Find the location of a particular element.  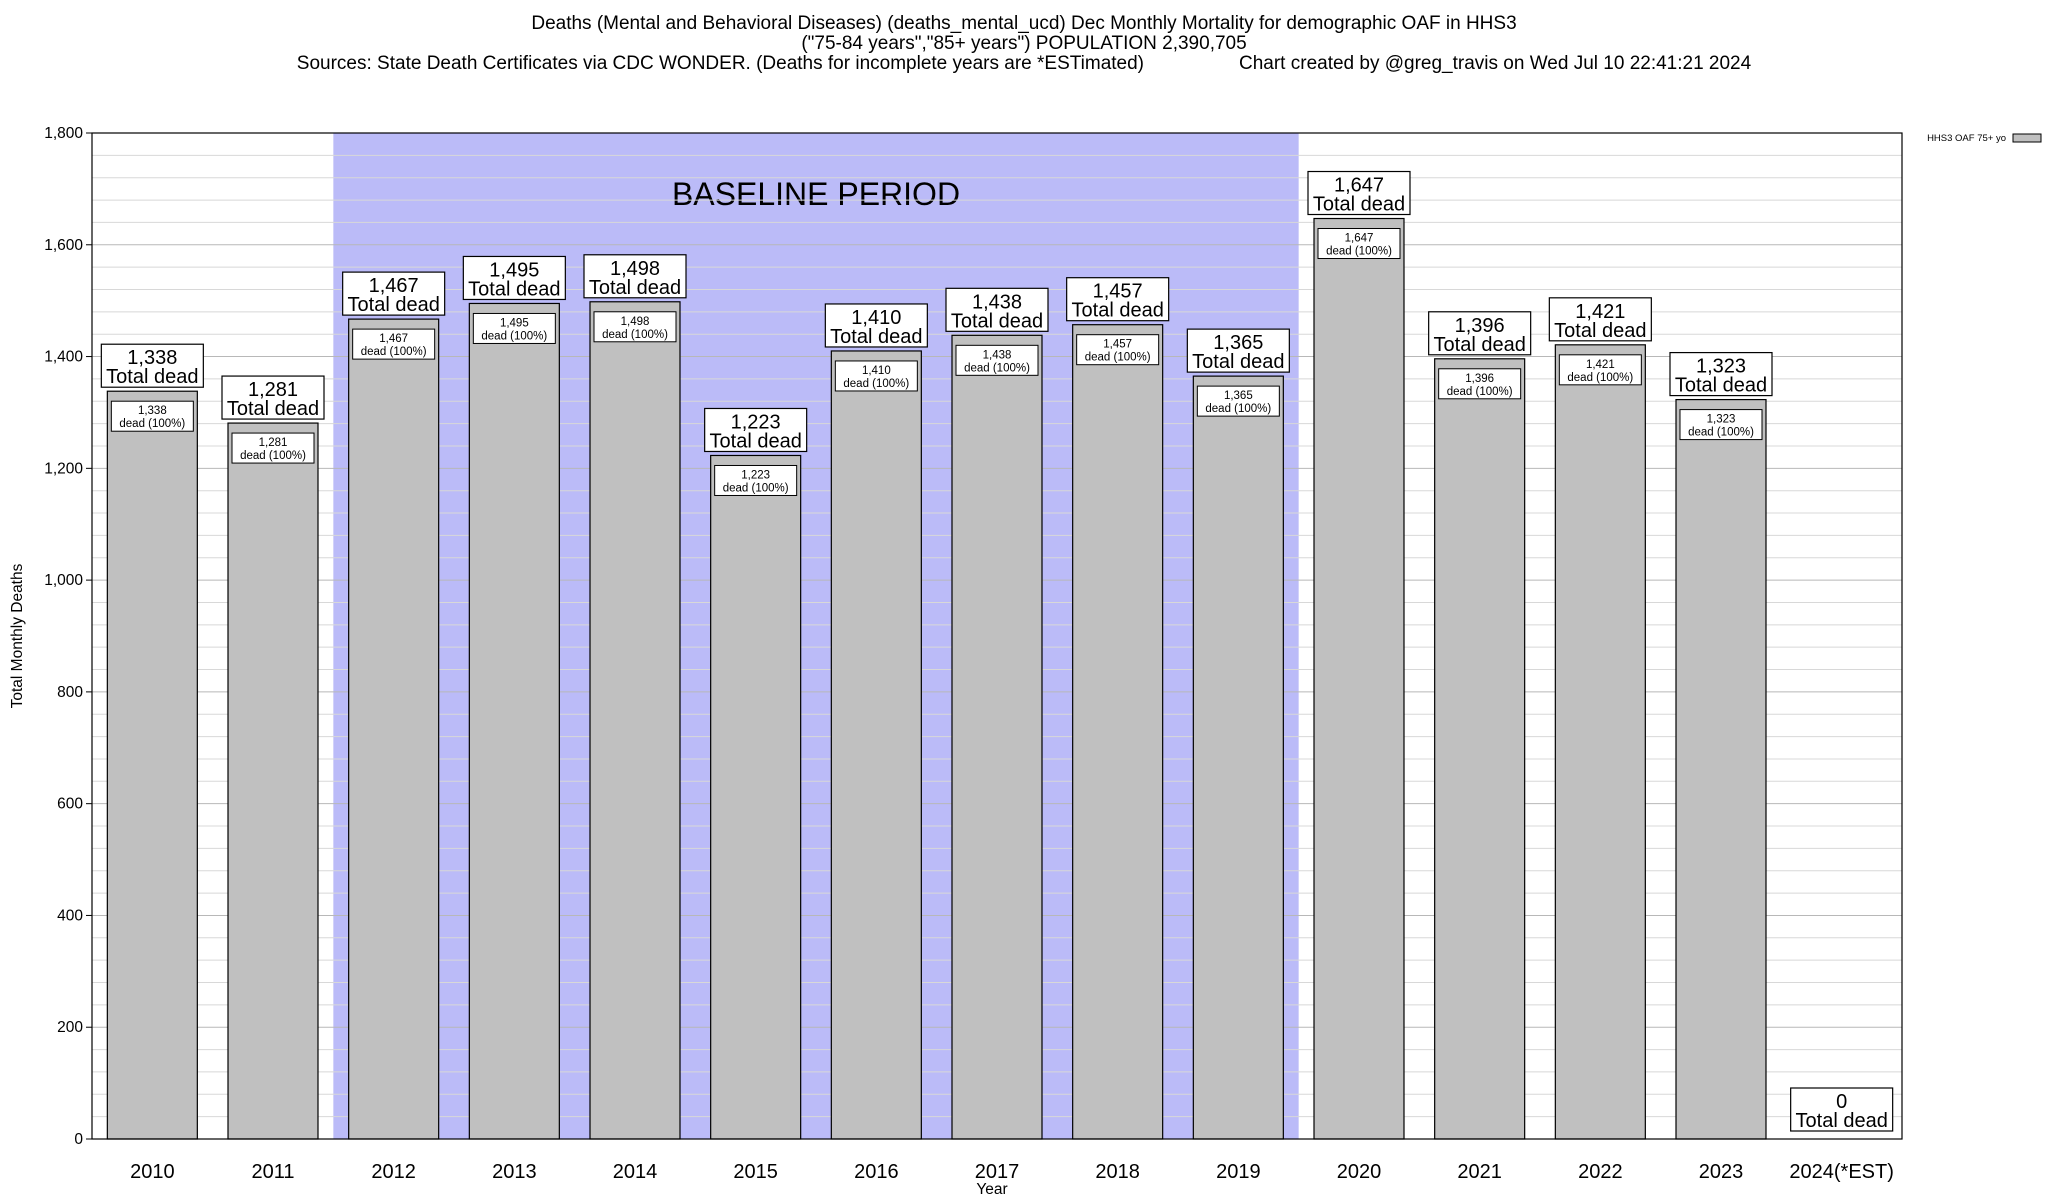

y-tick-label: 400 is located at coordinates (70, 915).